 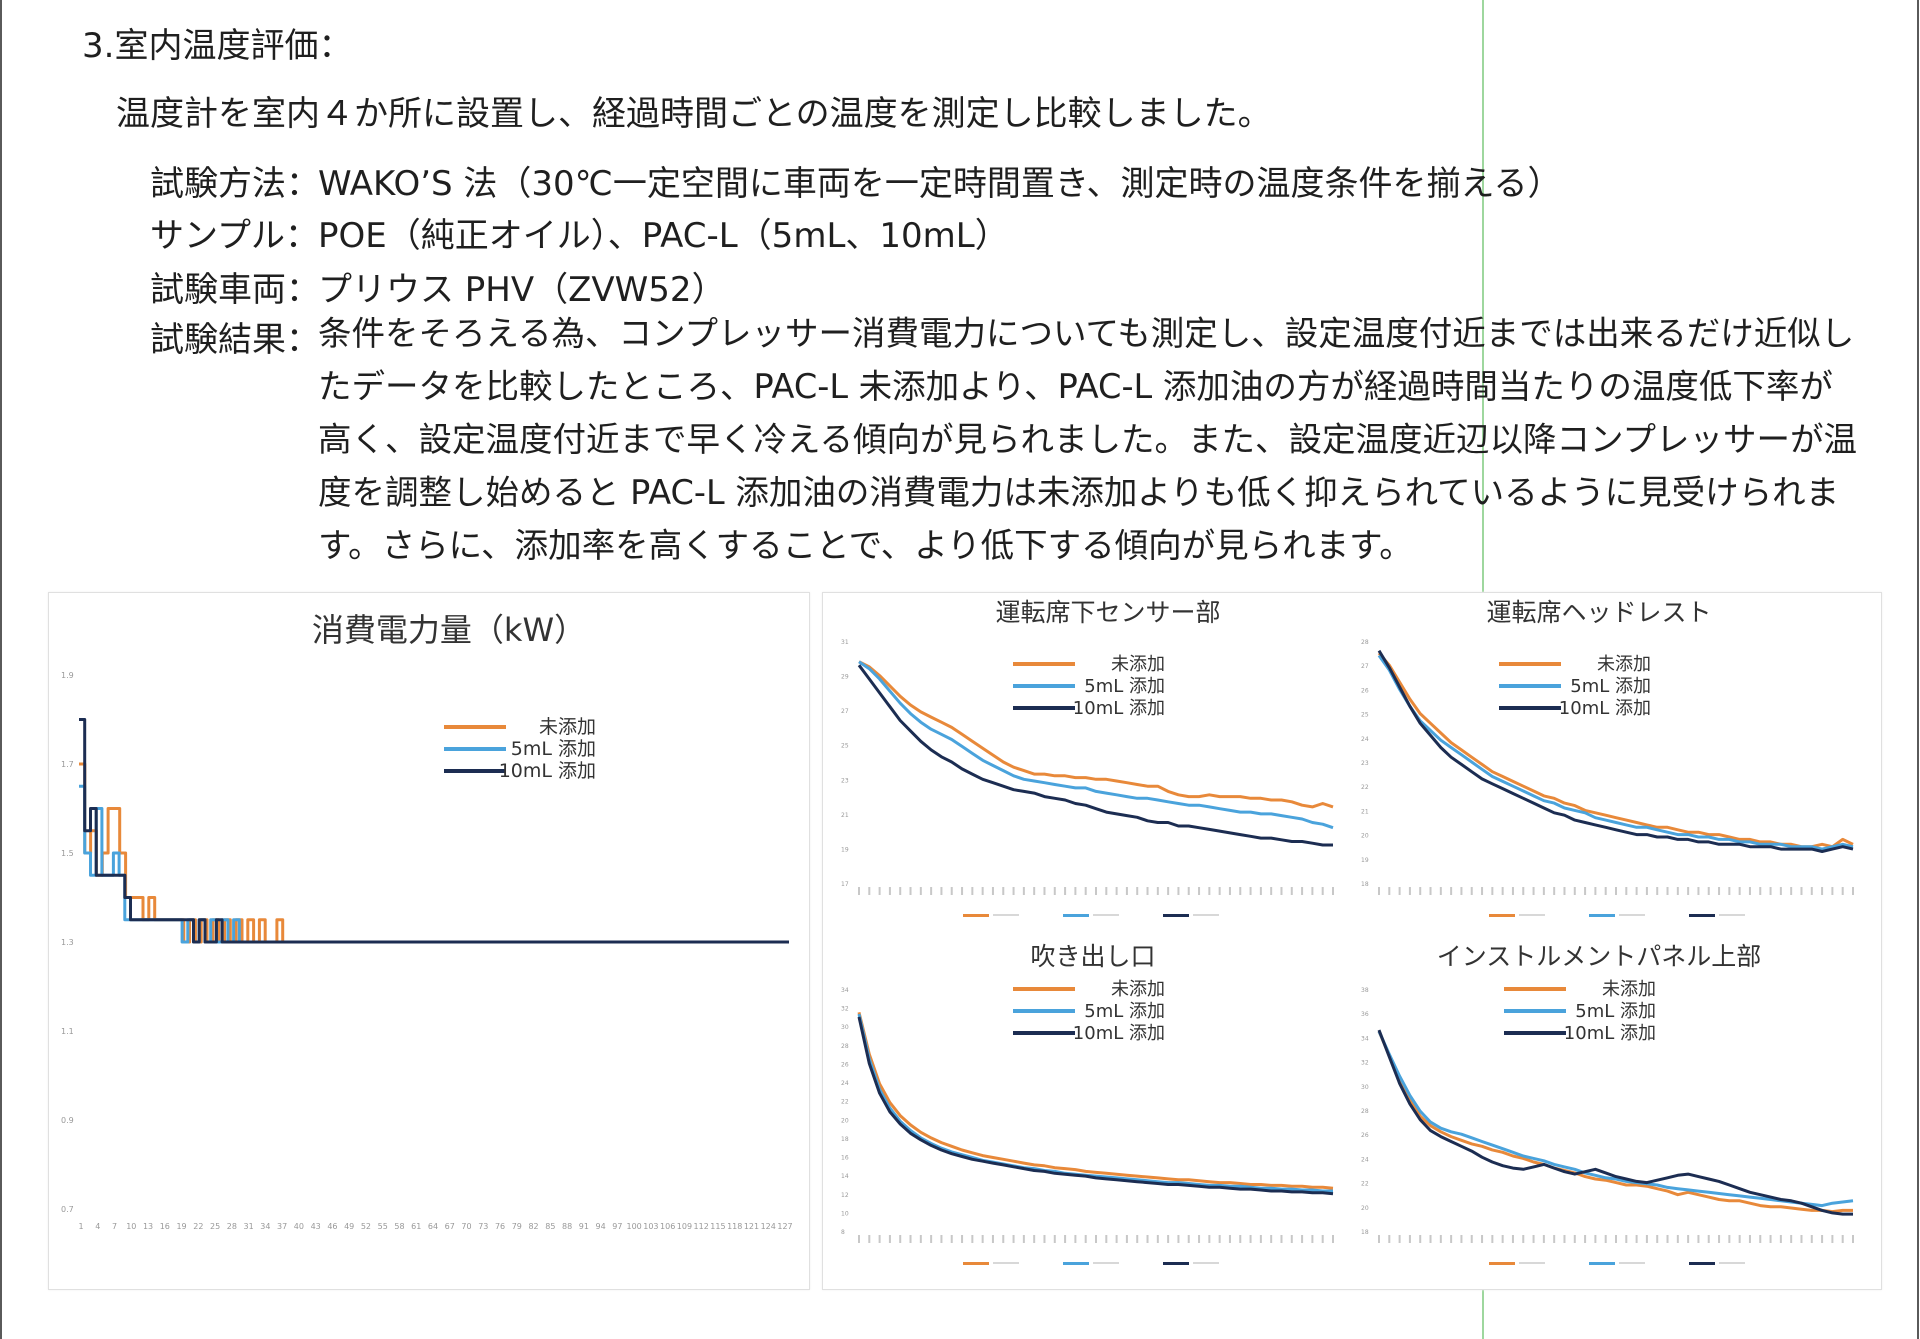 I want to click on x-tick-label: 85, so click(x=550, y=1226).